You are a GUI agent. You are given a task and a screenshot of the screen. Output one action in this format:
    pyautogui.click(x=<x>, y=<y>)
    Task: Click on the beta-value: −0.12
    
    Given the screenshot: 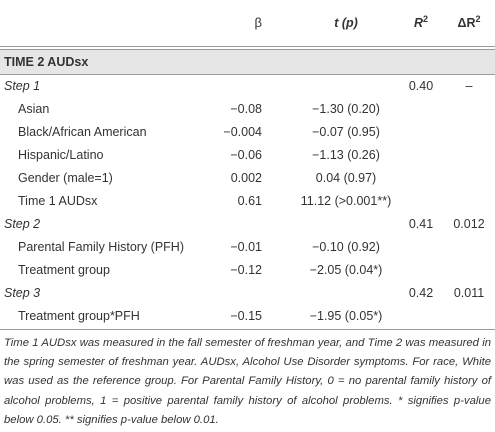 What is the action you would take?
    pyautogui.click(x=246, y=270)
    